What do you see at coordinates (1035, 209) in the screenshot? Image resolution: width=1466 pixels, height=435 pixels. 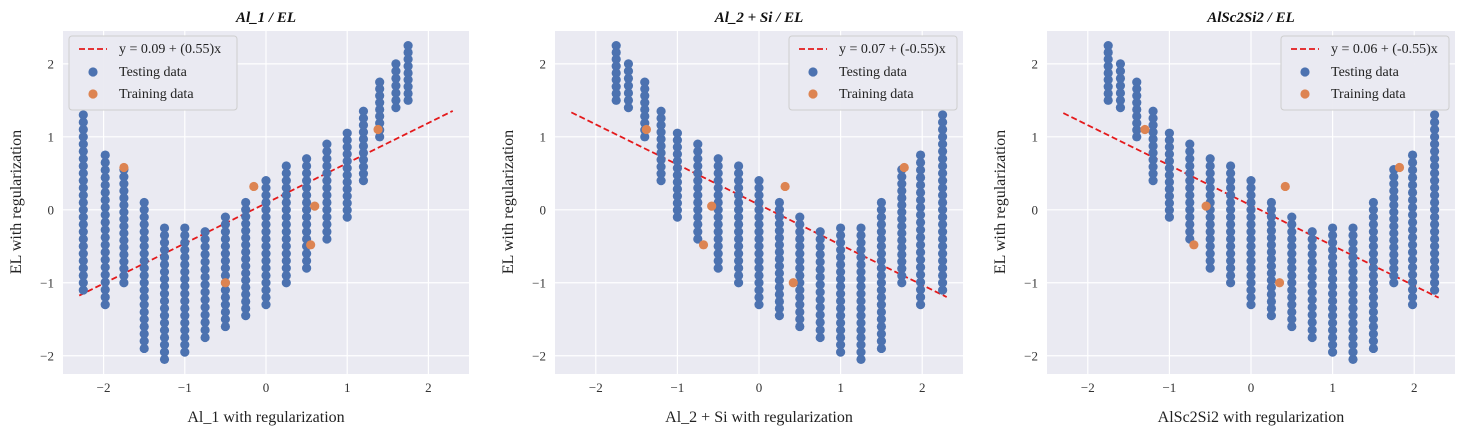 I see `y-tick-label: 0` at bounding box center [1035, 209].